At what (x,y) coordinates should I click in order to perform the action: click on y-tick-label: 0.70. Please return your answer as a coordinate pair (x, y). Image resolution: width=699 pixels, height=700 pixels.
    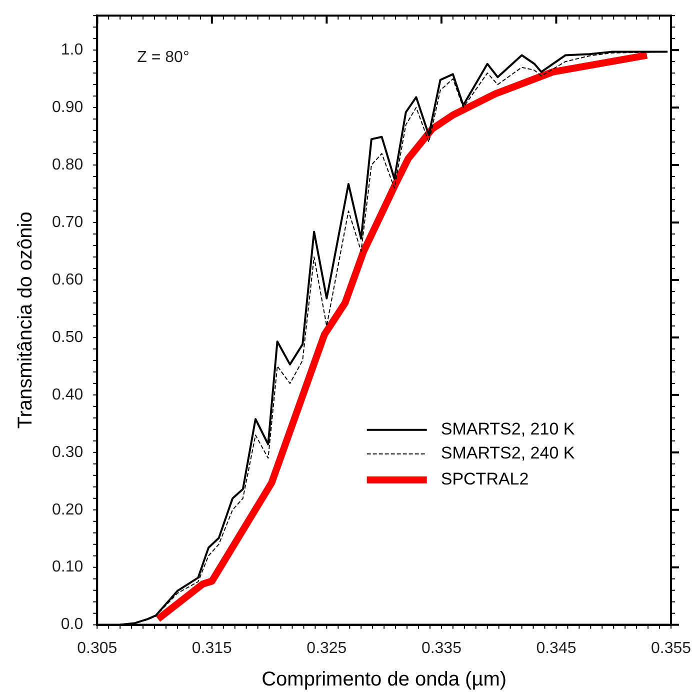
    Looking at the image, I should click on (68, 222).